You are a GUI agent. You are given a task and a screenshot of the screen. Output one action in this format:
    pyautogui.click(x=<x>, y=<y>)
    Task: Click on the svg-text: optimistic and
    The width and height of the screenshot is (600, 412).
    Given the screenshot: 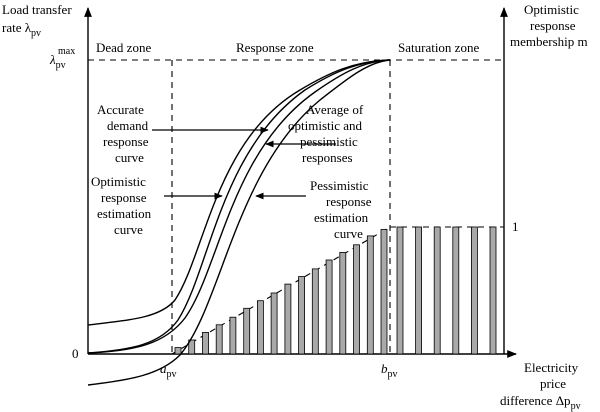 What is the action you would take?
    pyautogui.click(x=325, y=125)
    